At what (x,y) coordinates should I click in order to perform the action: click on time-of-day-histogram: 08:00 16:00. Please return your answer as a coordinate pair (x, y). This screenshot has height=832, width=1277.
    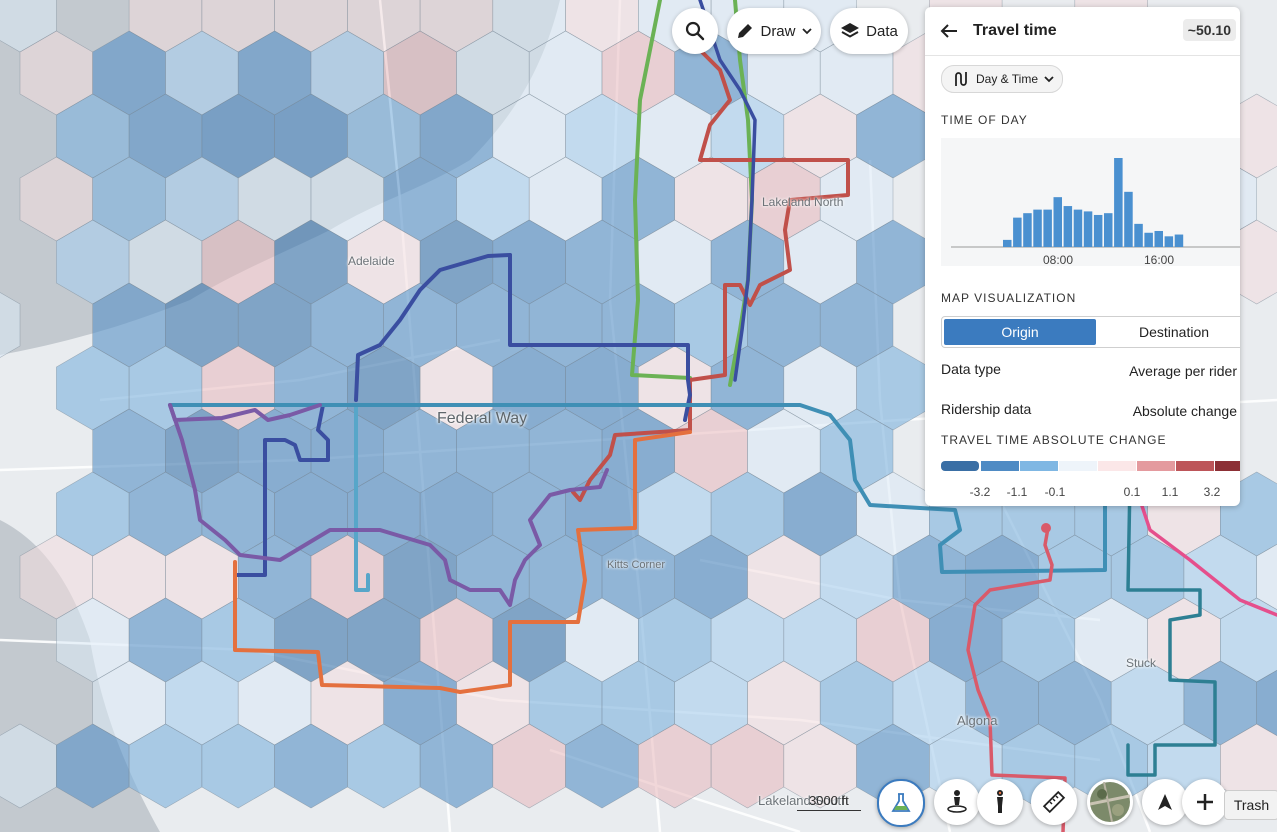
    Looking at the image, I should click on (1090, 202).